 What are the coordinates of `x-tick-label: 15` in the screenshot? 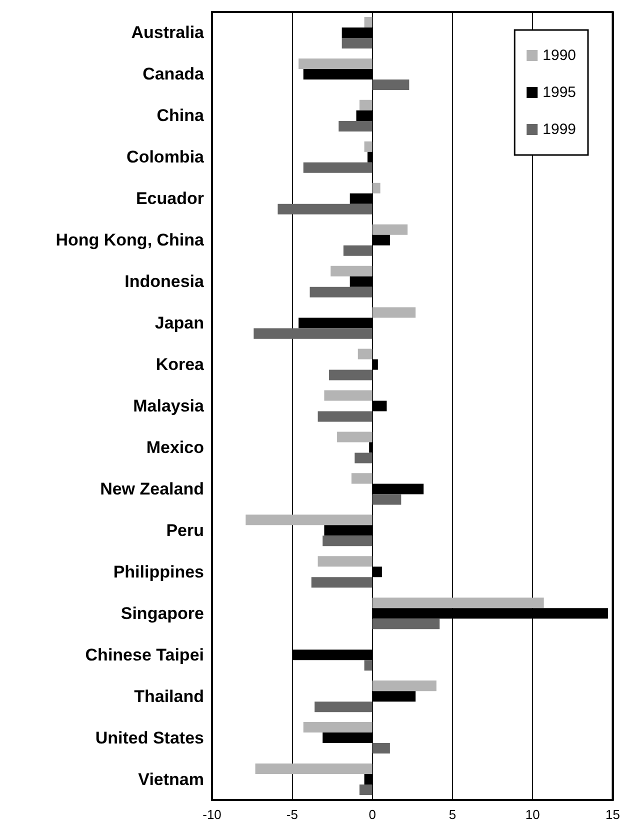 It's located at (613, 814).